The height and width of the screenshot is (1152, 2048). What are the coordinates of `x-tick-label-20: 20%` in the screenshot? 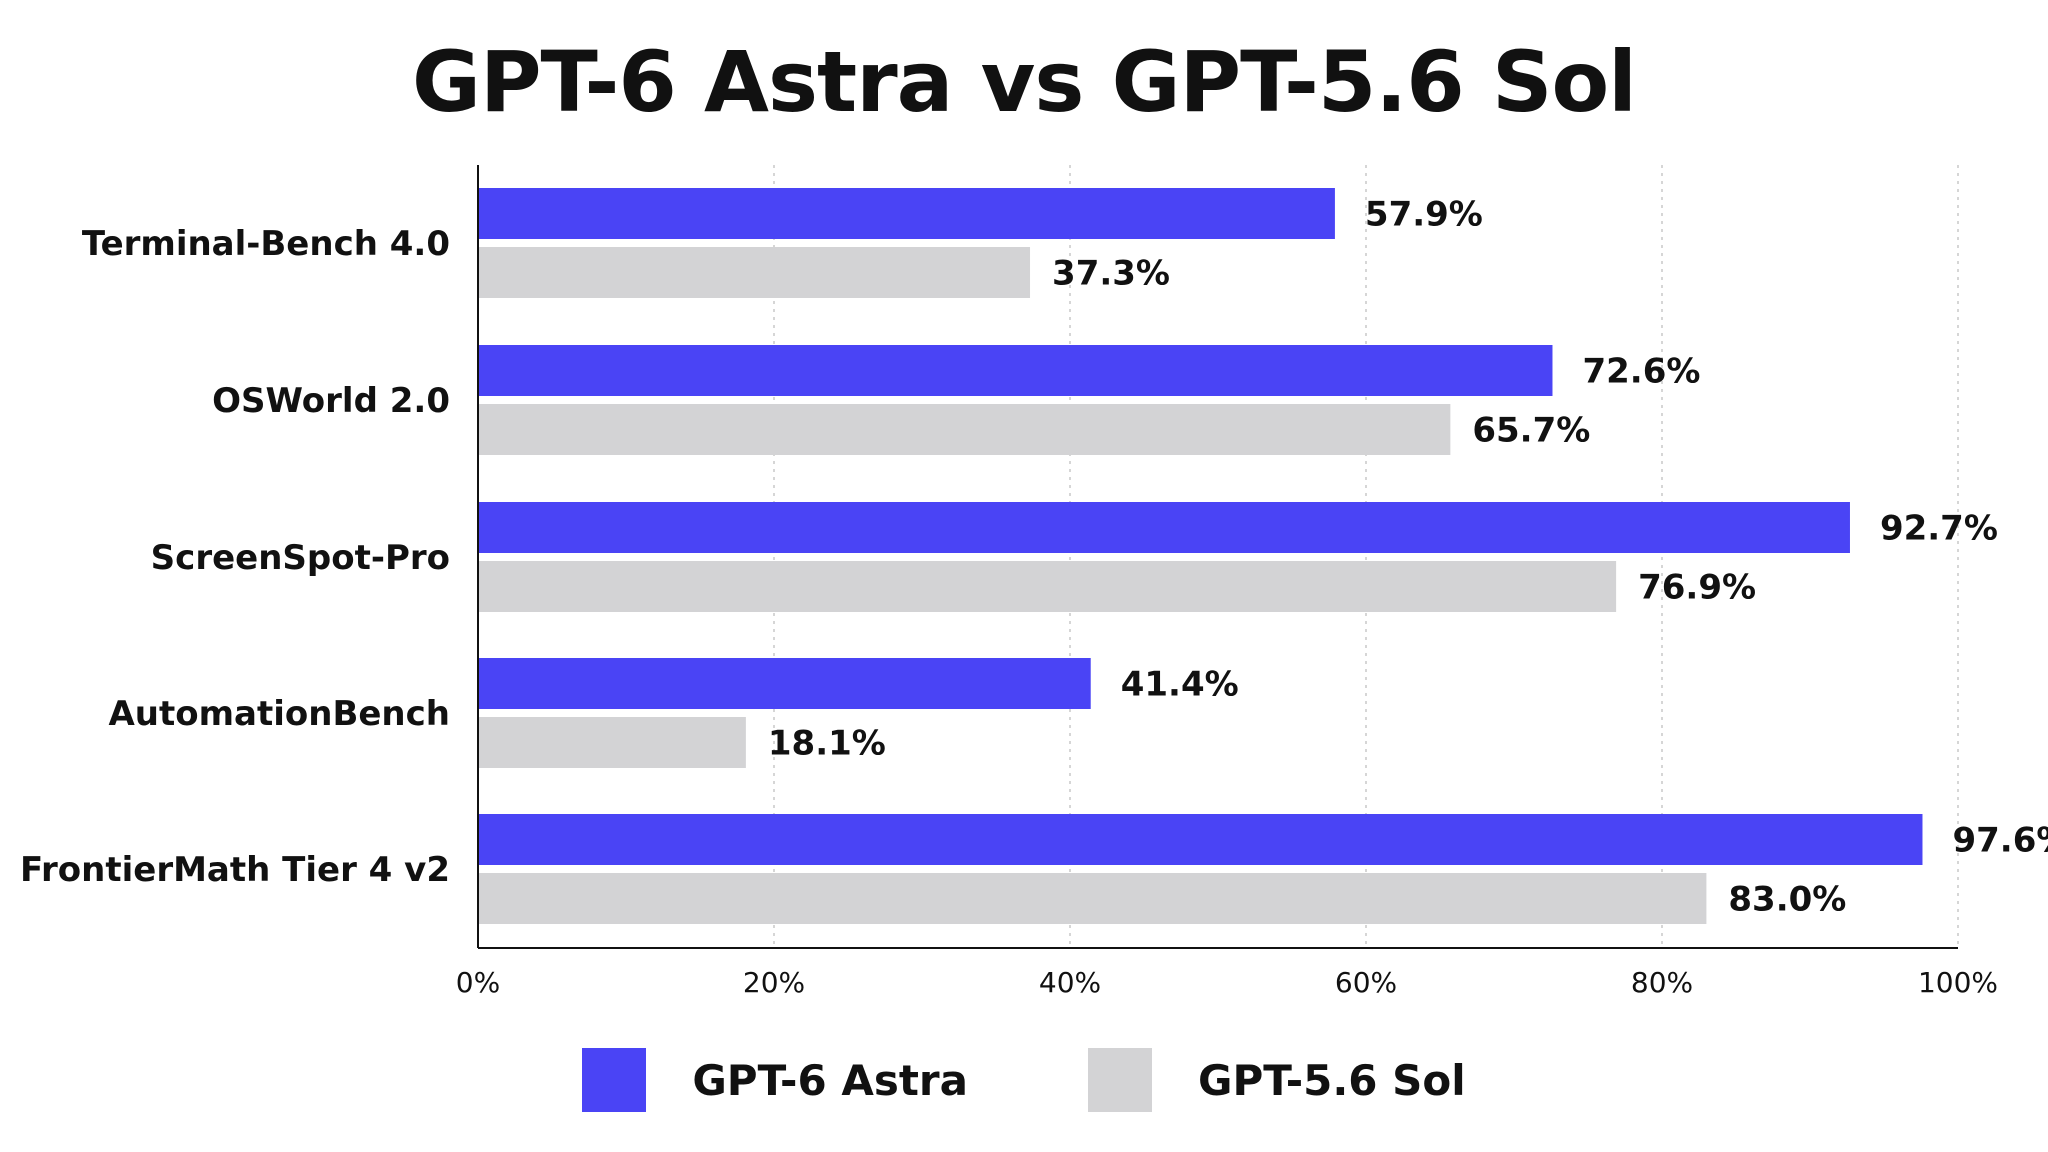 It's located at (774, 982).